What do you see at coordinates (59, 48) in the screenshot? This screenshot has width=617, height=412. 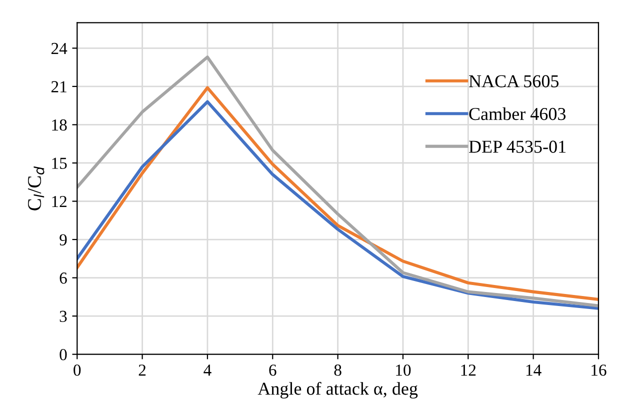 I see `y-tick-label: 24` at bounding box center [59, 48].